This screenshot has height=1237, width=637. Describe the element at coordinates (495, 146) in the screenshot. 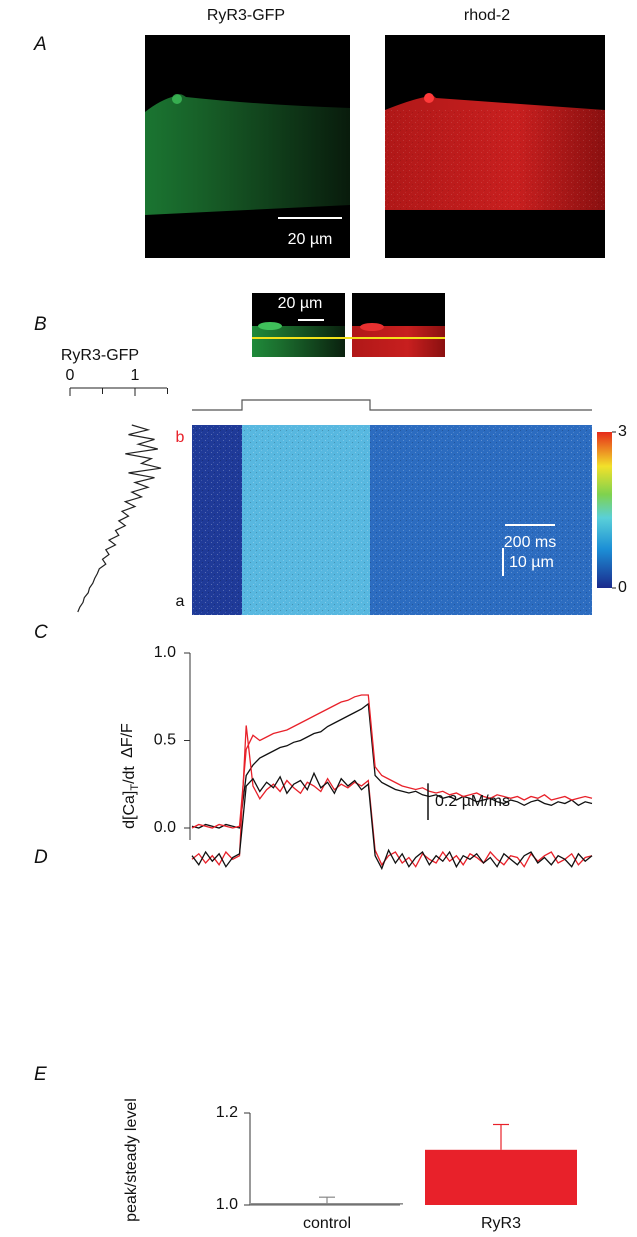

I see `red-image` at that location.